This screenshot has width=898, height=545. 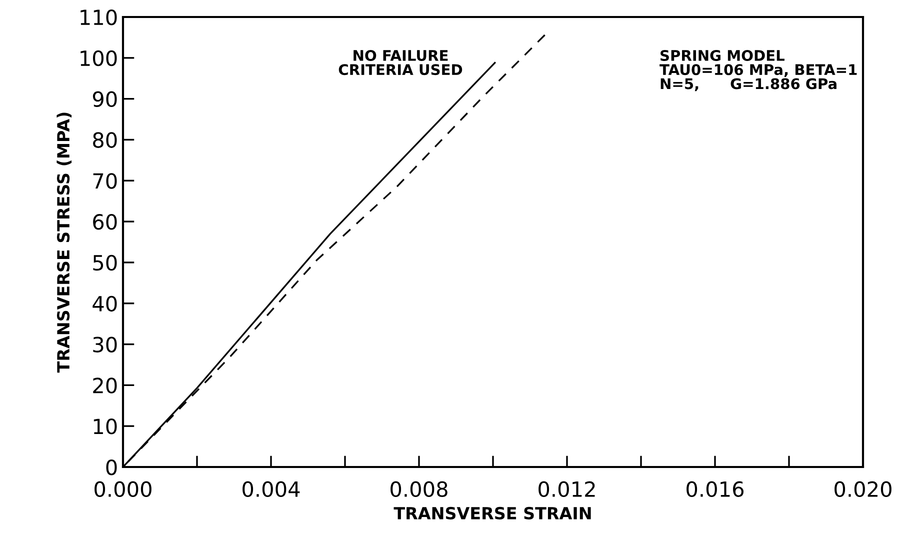 I want to click on y-tick-label: 70, so click(x=105, y=181).